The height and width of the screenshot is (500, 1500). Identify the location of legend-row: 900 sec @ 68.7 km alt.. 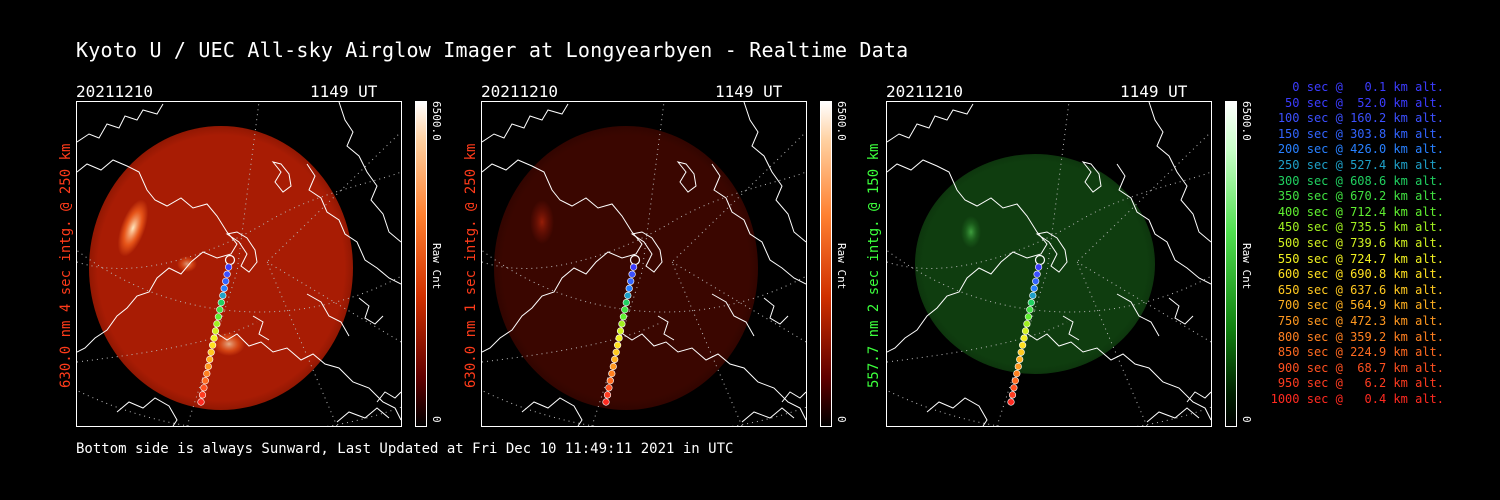
(1360, 367).